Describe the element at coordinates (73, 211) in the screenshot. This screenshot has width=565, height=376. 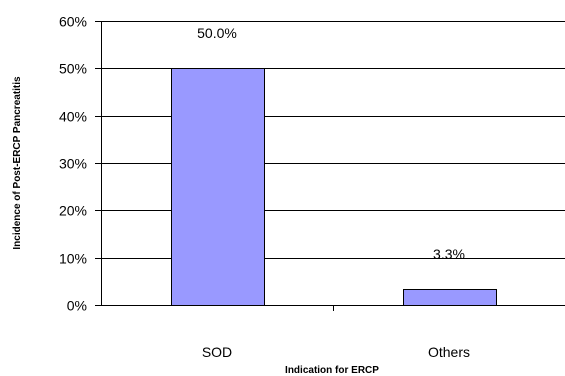
I see `y-tick-label: 20%` at that location.